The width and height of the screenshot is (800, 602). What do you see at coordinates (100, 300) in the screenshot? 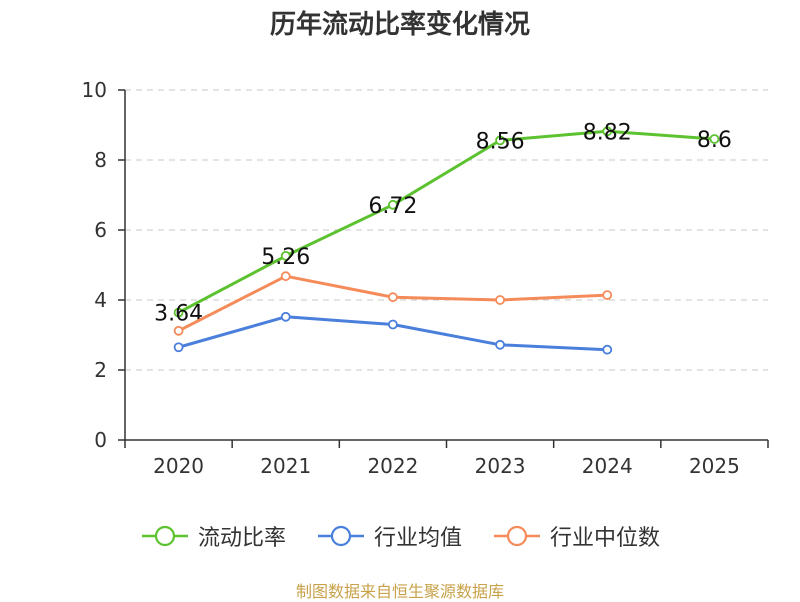
I see `y-tick-label: 4` at bounding box center [100, 300].